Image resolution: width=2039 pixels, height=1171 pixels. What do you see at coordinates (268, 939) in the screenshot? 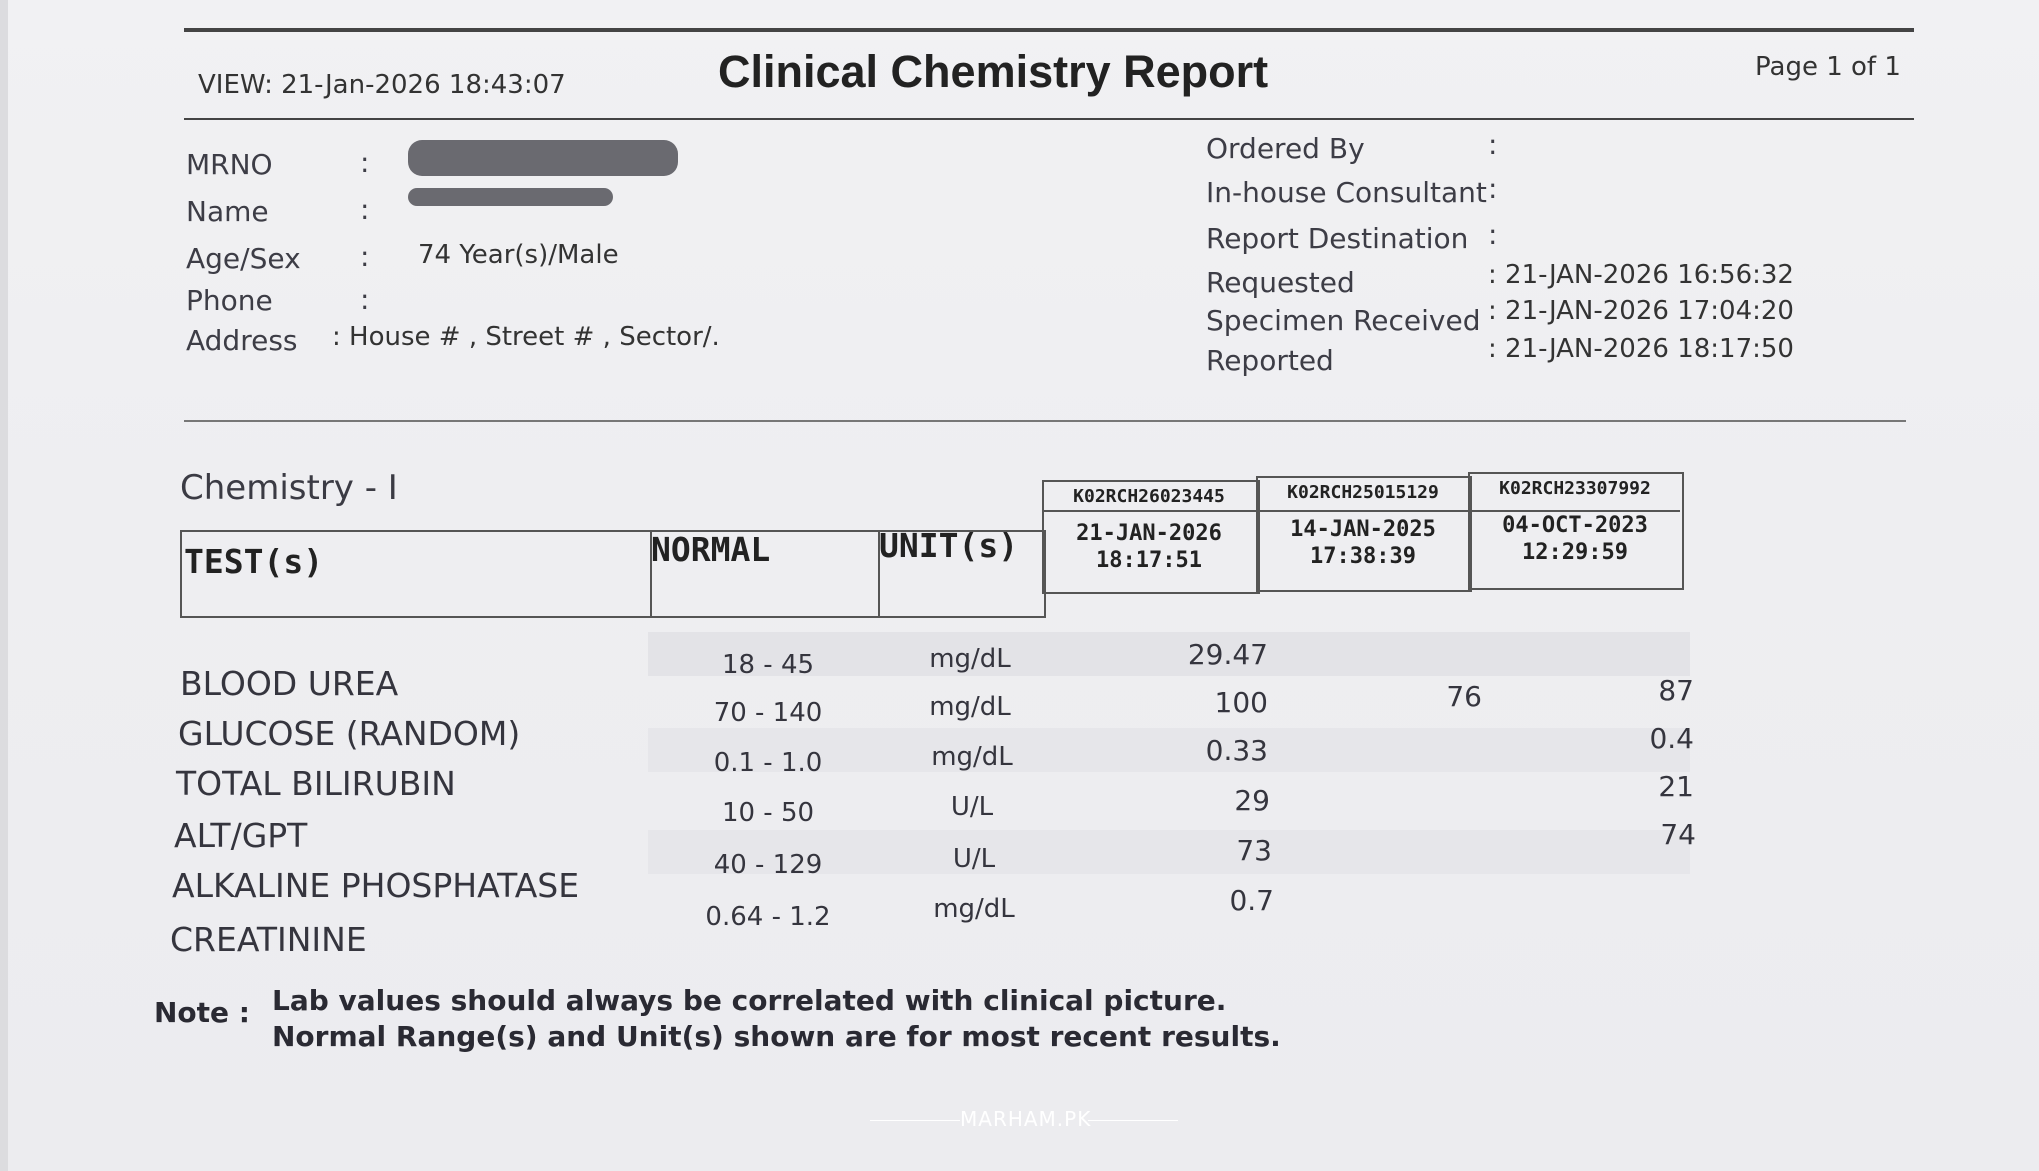
I see `test-name: CREATININE` at bounding box center [268, 939].